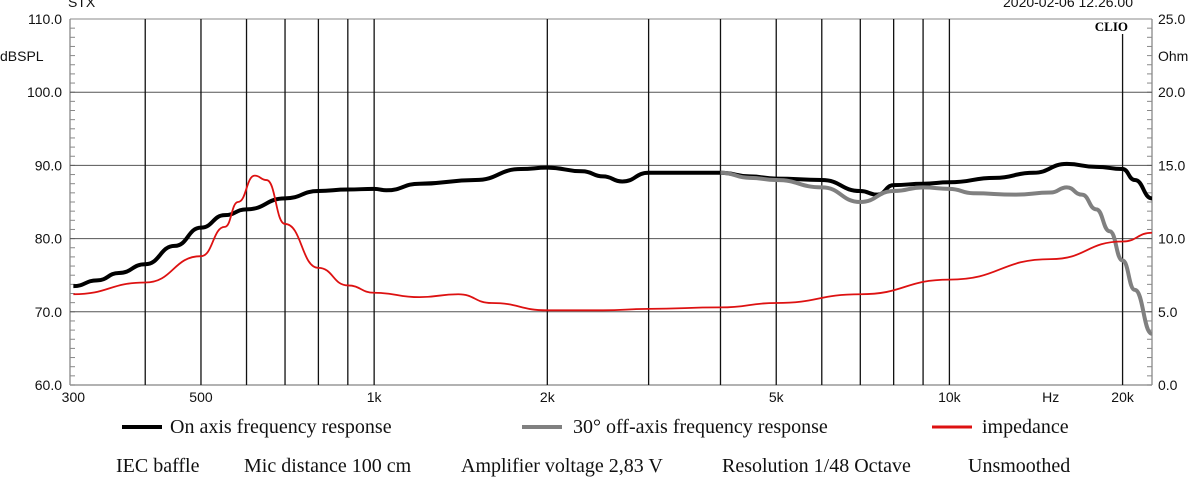 The width and height of the screenshot is (1200, 478). I want to click on legend-label-impedance: impedance, so click(1025, 427).